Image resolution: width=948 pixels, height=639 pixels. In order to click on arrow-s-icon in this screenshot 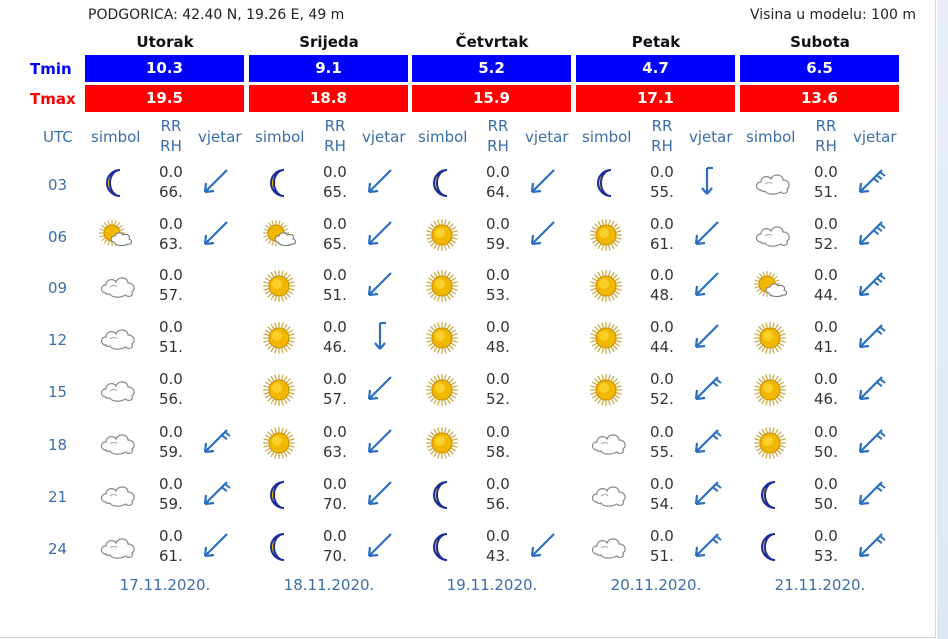, I will do `click(380, 336)`.